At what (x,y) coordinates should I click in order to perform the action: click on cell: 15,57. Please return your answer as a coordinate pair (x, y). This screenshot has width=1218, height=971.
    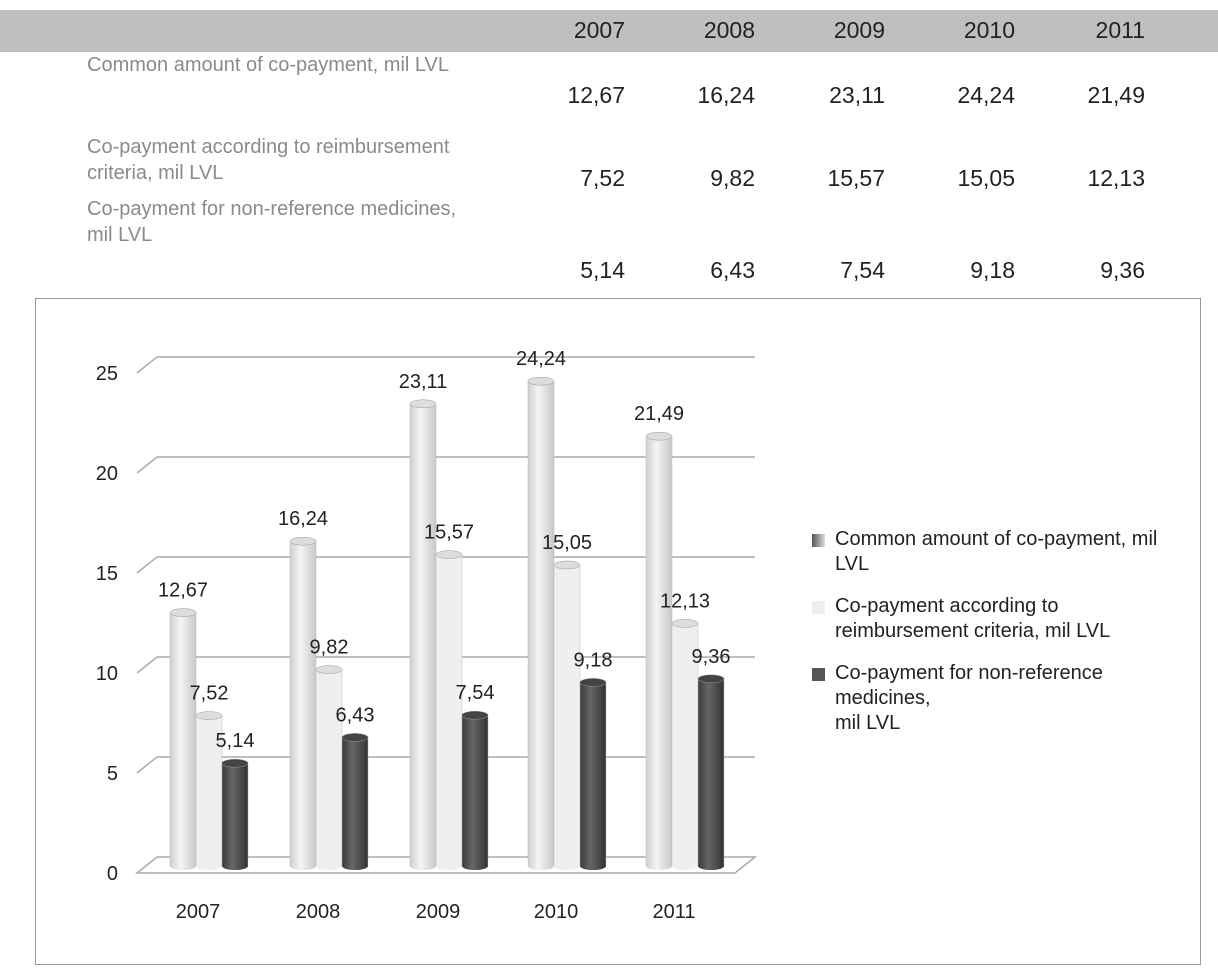
    Looking at the image, I should click on (856, 178).